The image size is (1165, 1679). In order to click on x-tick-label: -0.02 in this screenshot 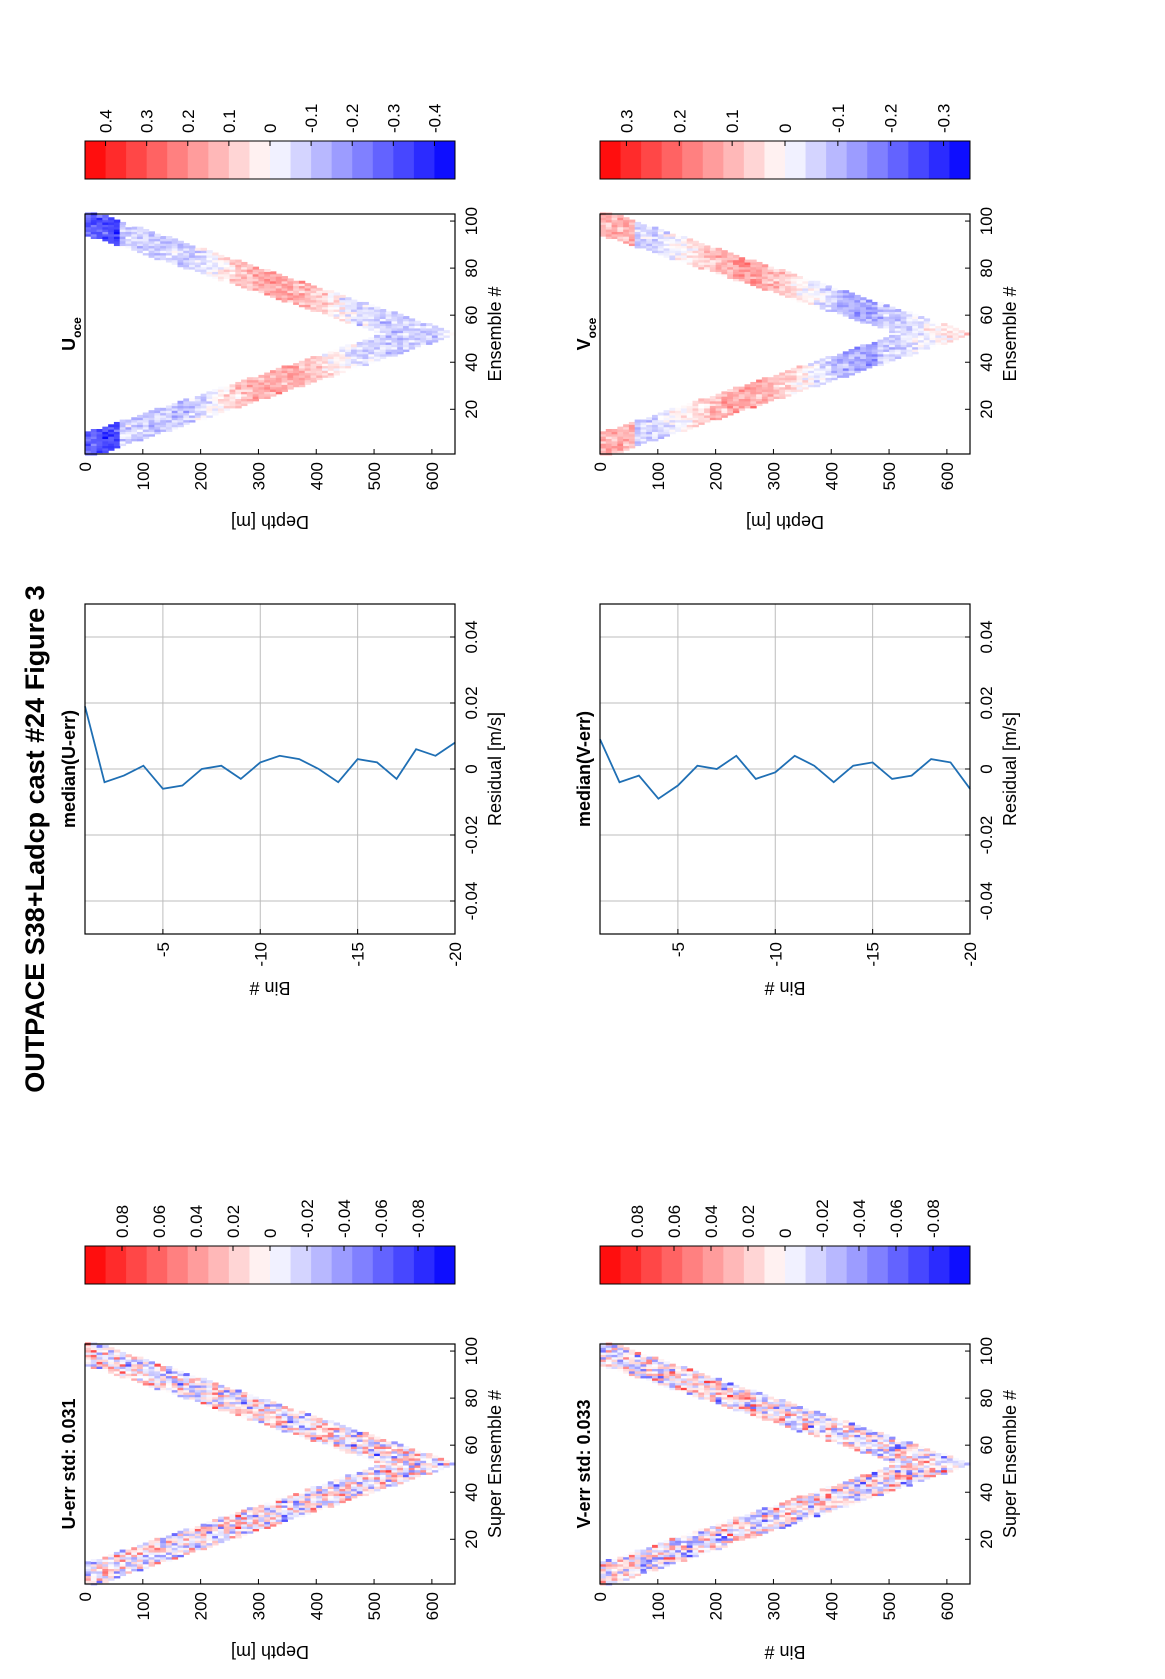, I will do `click(471, 835)`.